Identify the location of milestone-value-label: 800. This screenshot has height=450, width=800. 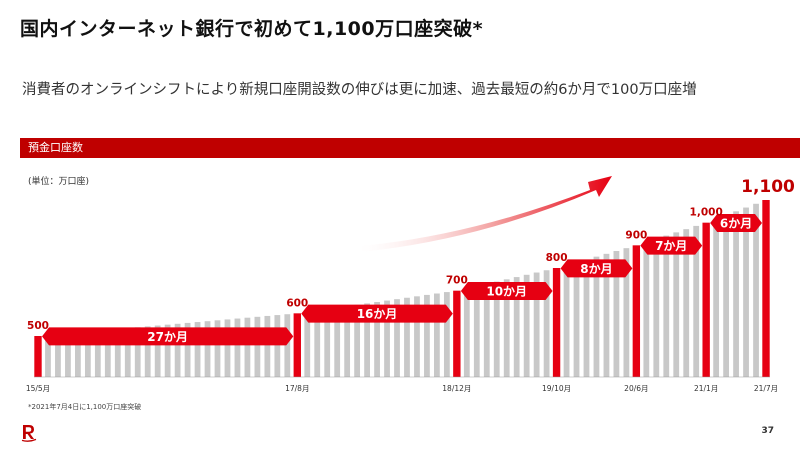
(557, 258).